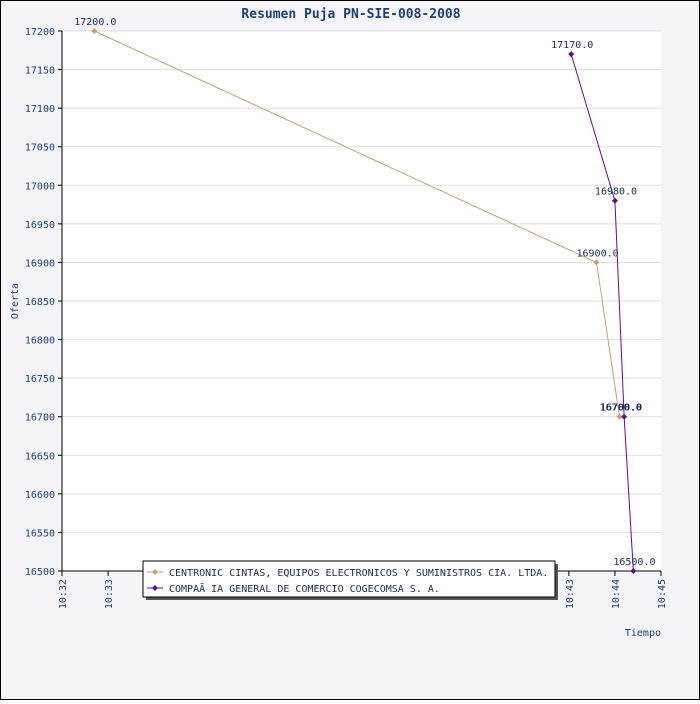  Describe the element at coordinates (616, 192) in the screenshot. I see `data-label: 16980.0` at that location.